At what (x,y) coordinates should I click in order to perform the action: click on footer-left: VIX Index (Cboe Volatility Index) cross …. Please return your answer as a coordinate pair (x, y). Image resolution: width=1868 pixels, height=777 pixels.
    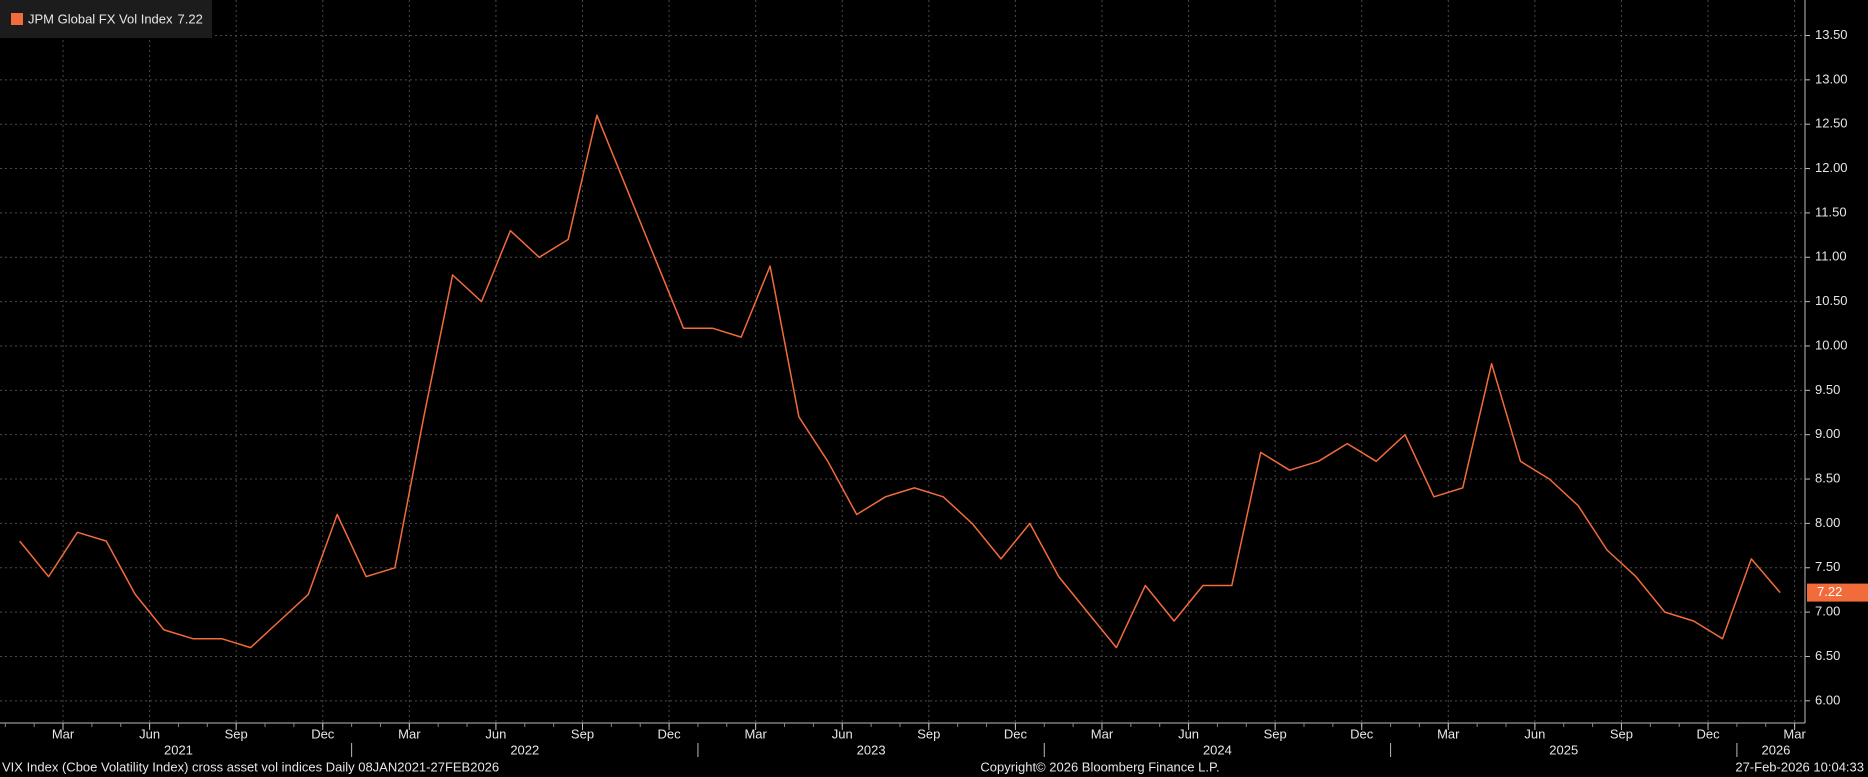
    Looking at the image, I should click on (250, 766).